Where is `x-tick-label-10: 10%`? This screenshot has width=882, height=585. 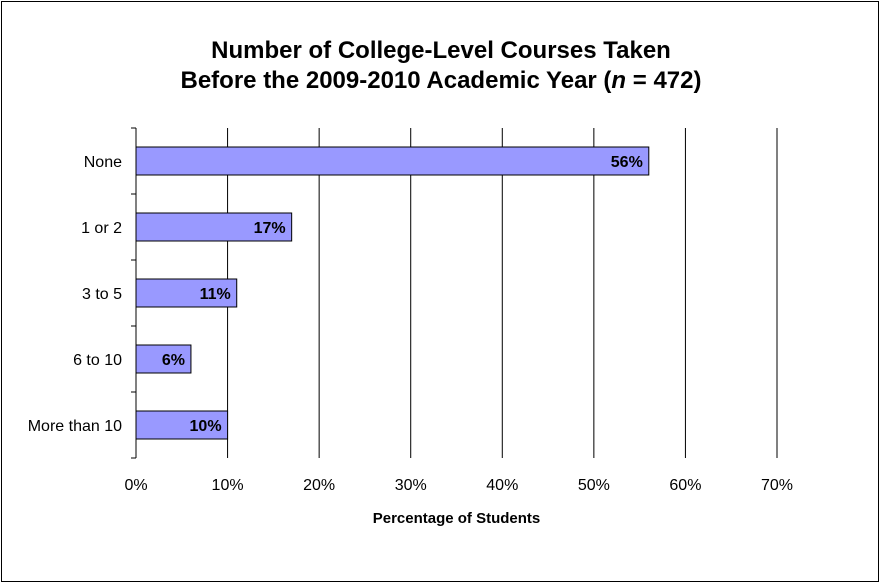 x-tick-label-10: 10% is located at coordinates (228, 485).